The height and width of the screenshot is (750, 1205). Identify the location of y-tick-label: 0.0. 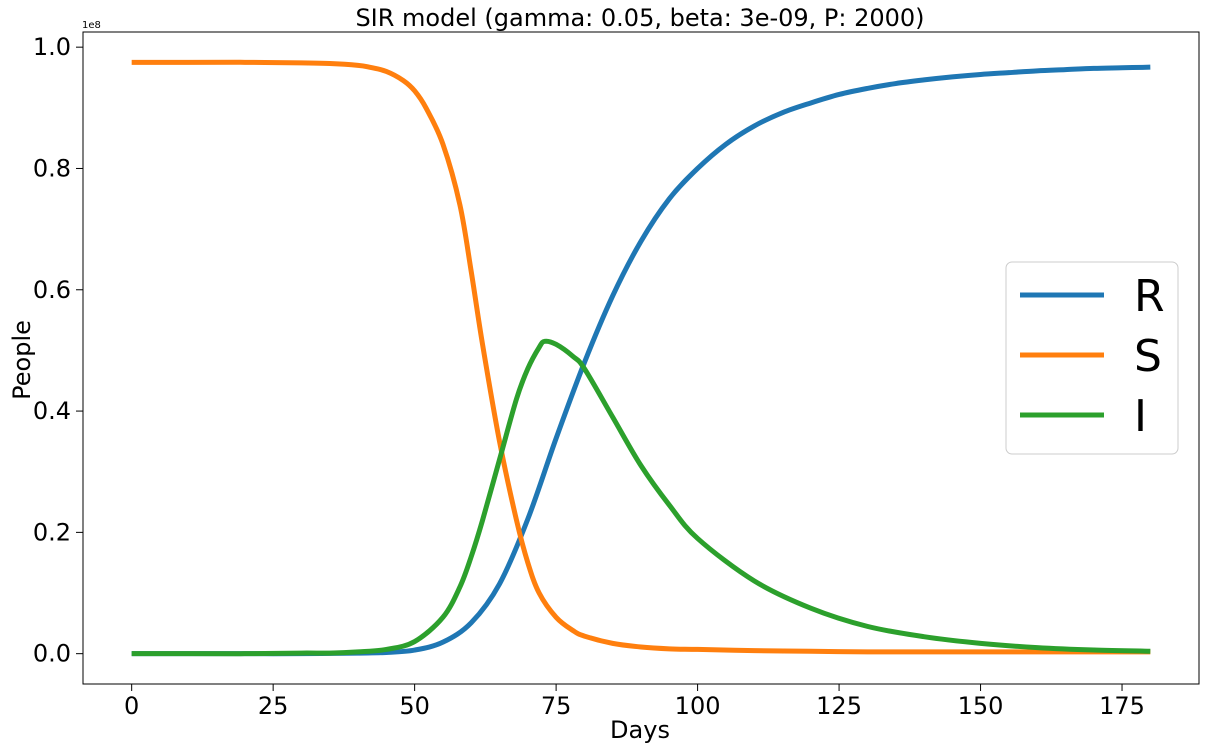
(52, 654).